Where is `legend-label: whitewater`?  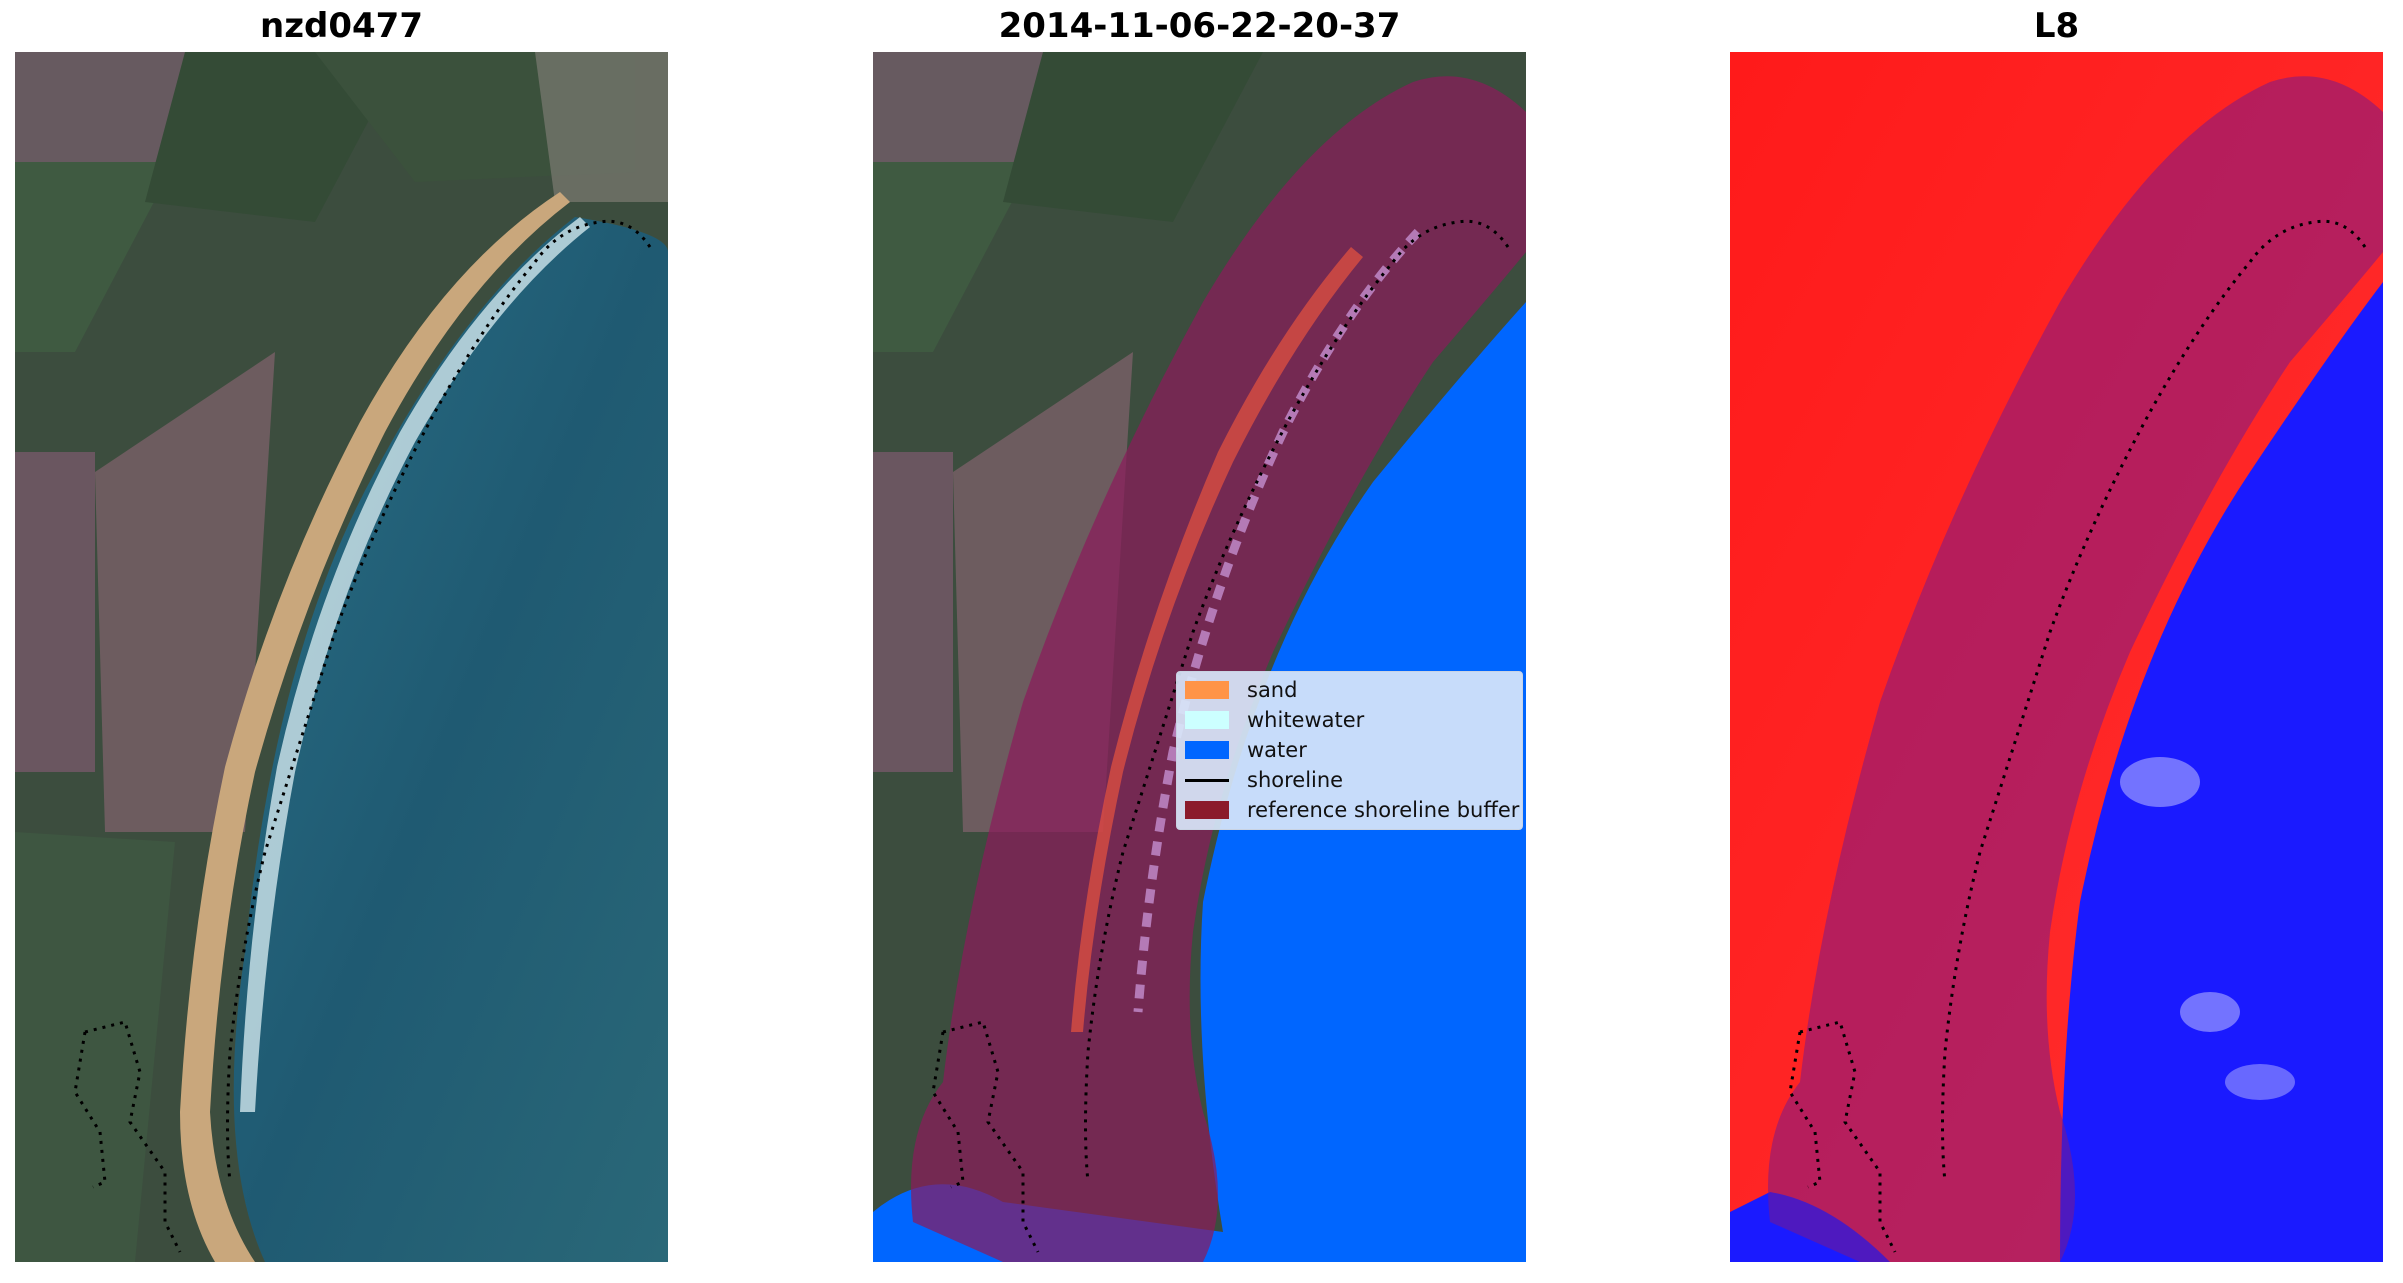
legend-label: whitewater is located at coordinates (1306, 720).